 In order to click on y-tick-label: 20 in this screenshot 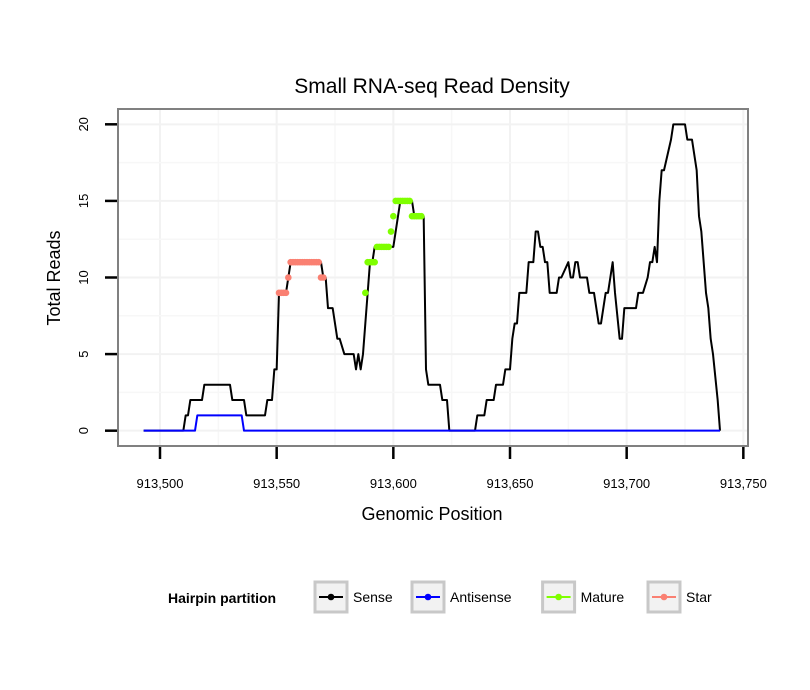, I will do `click(83, 124)`.